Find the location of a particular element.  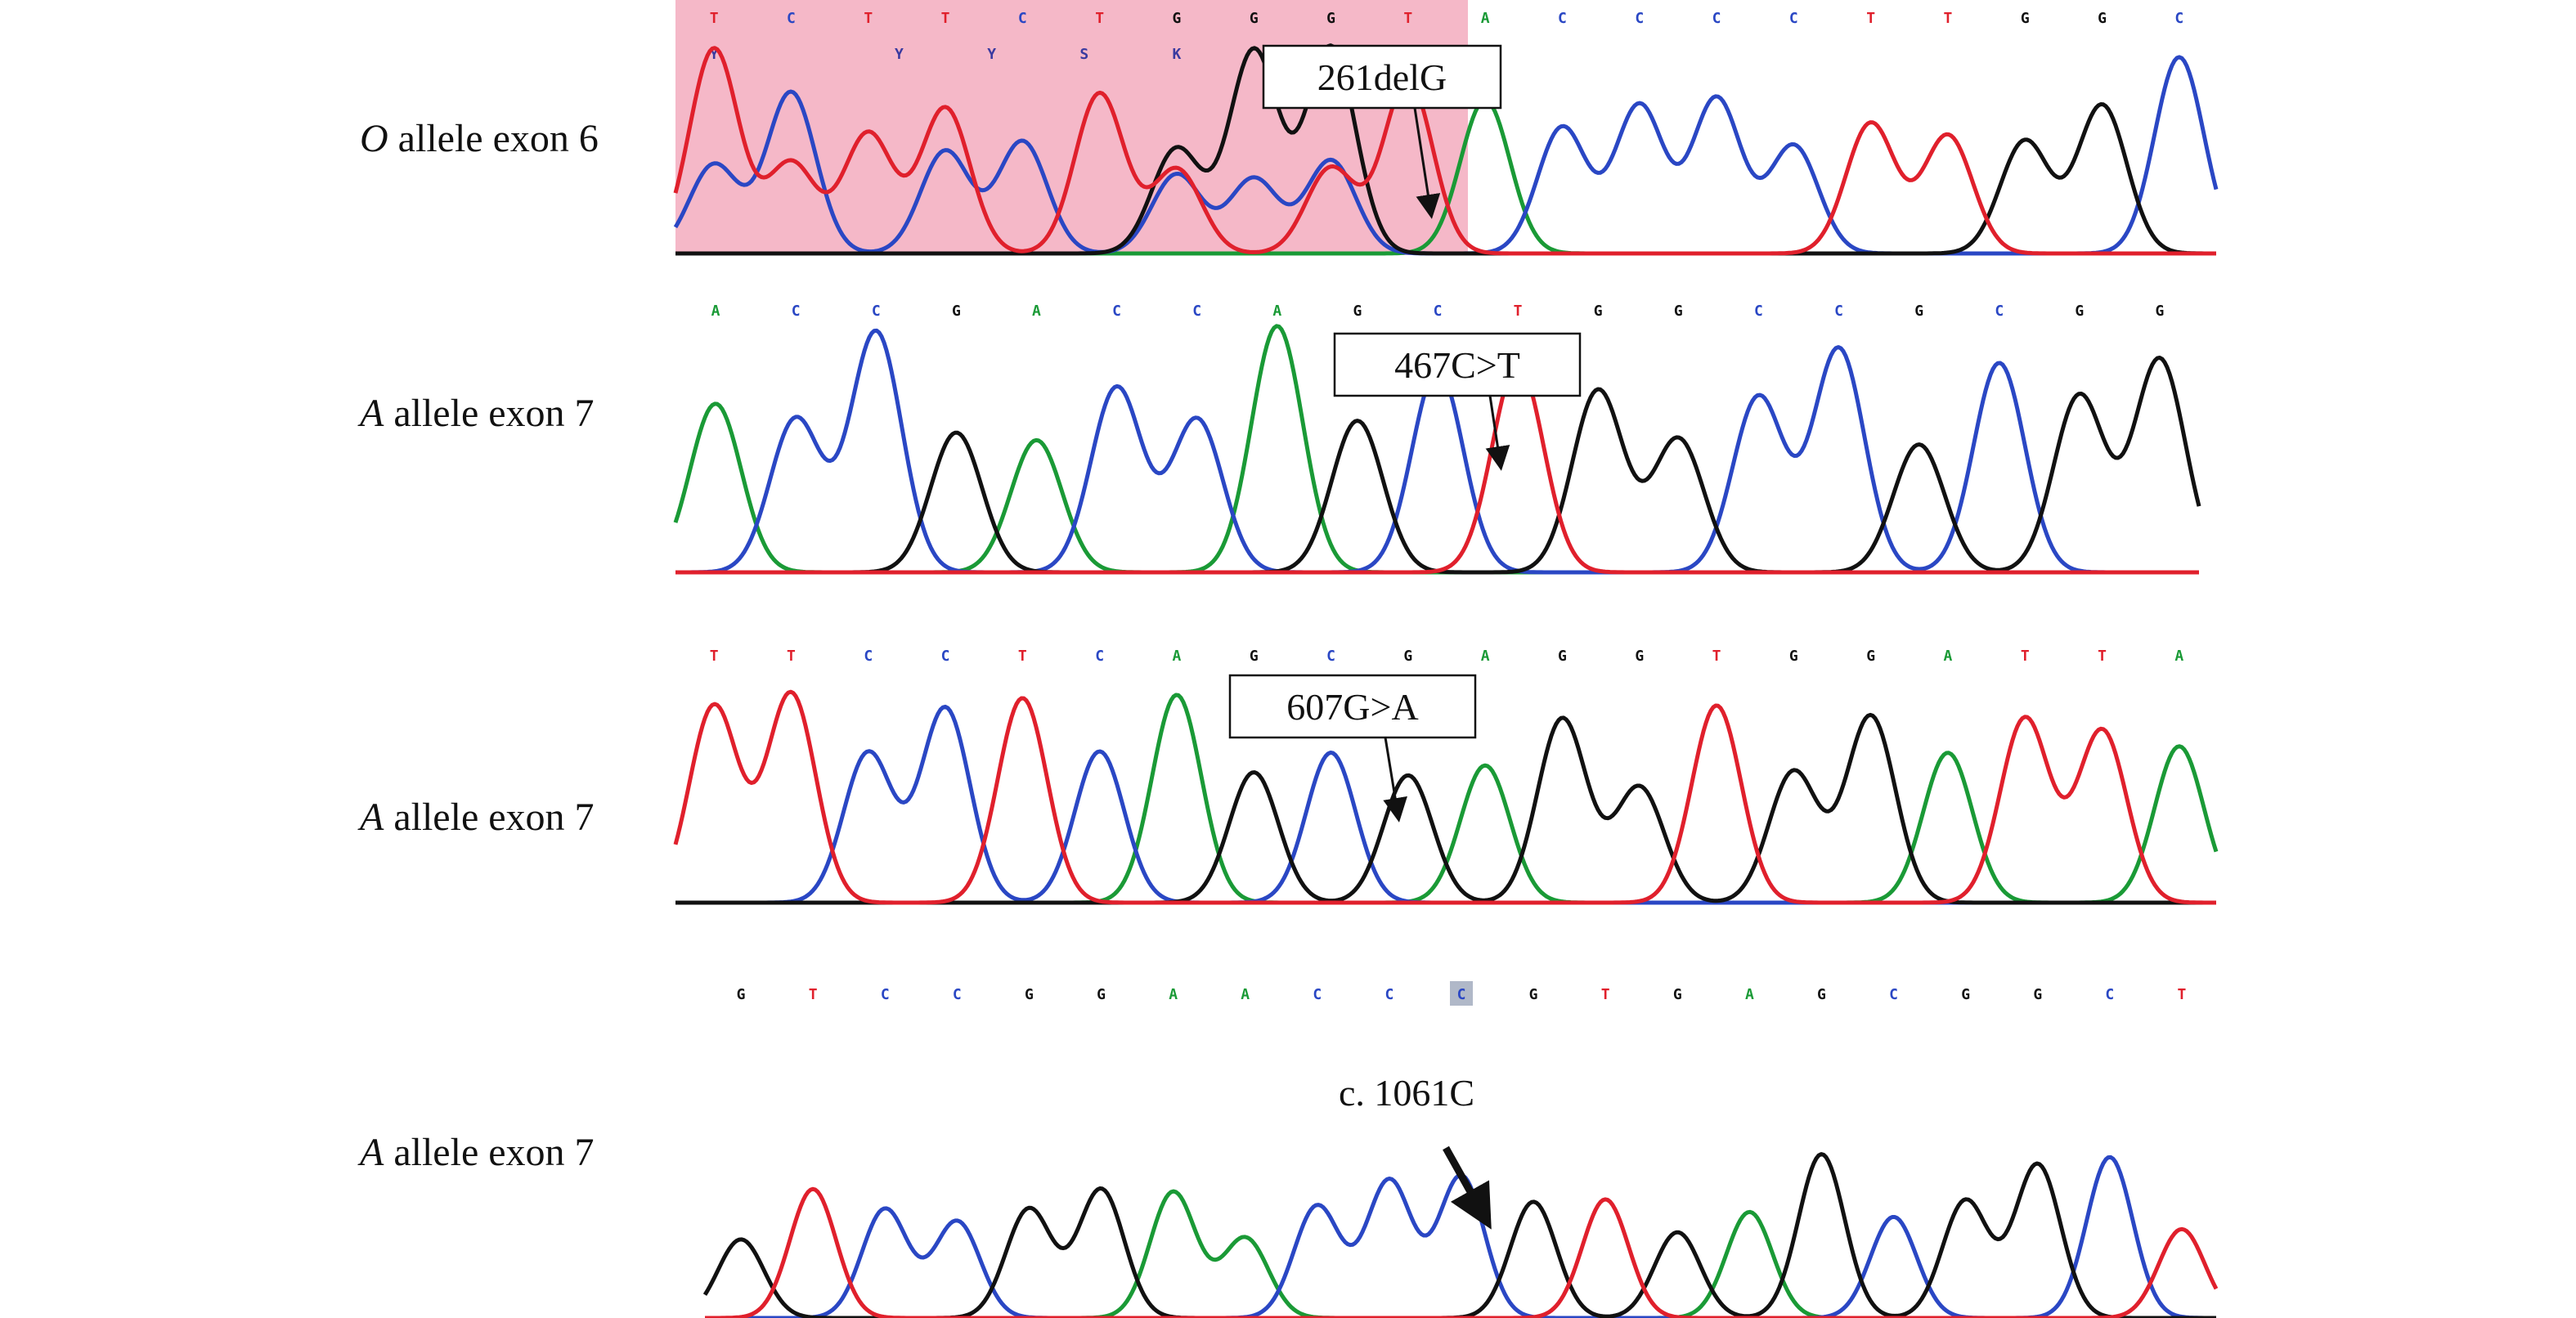

label-panel-4: A allele exon 7 is located at coordinates (477, 1152).